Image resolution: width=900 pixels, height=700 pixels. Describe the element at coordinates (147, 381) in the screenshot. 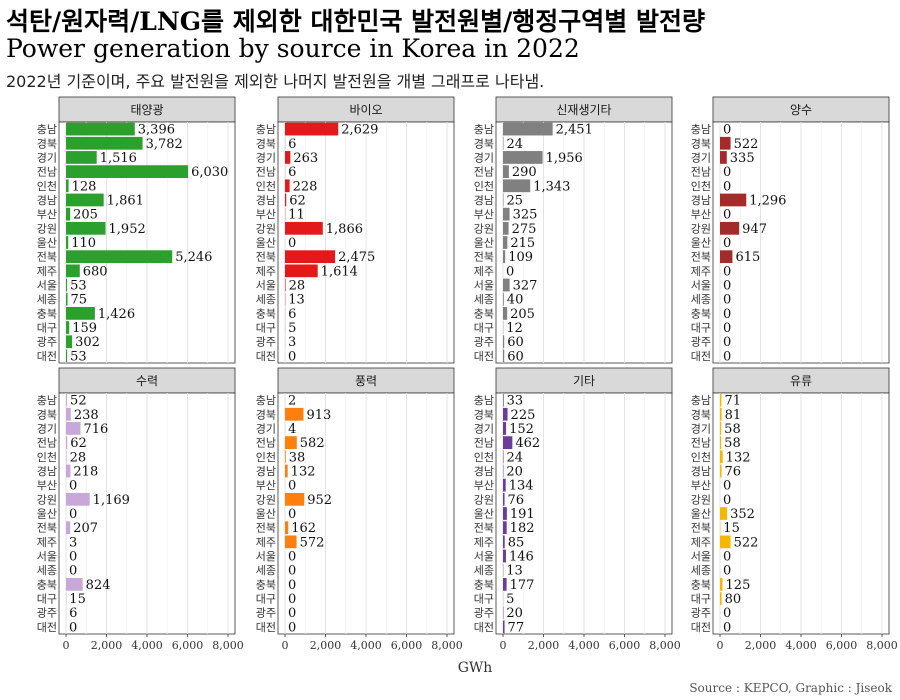

I see `facet-title: 수력` at that location.